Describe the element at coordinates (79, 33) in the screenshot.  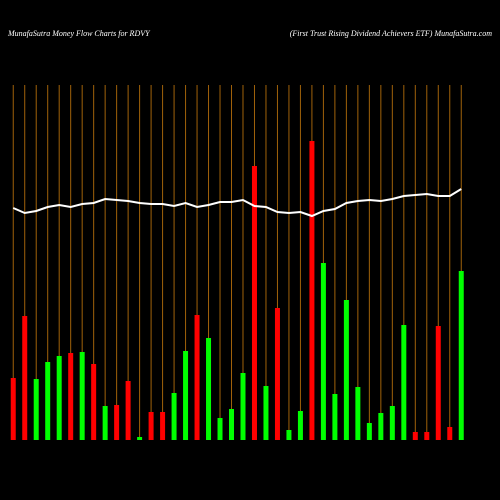
I see `chart-title: MunafaSutra Money Flow Charts for RDVY` at that location.